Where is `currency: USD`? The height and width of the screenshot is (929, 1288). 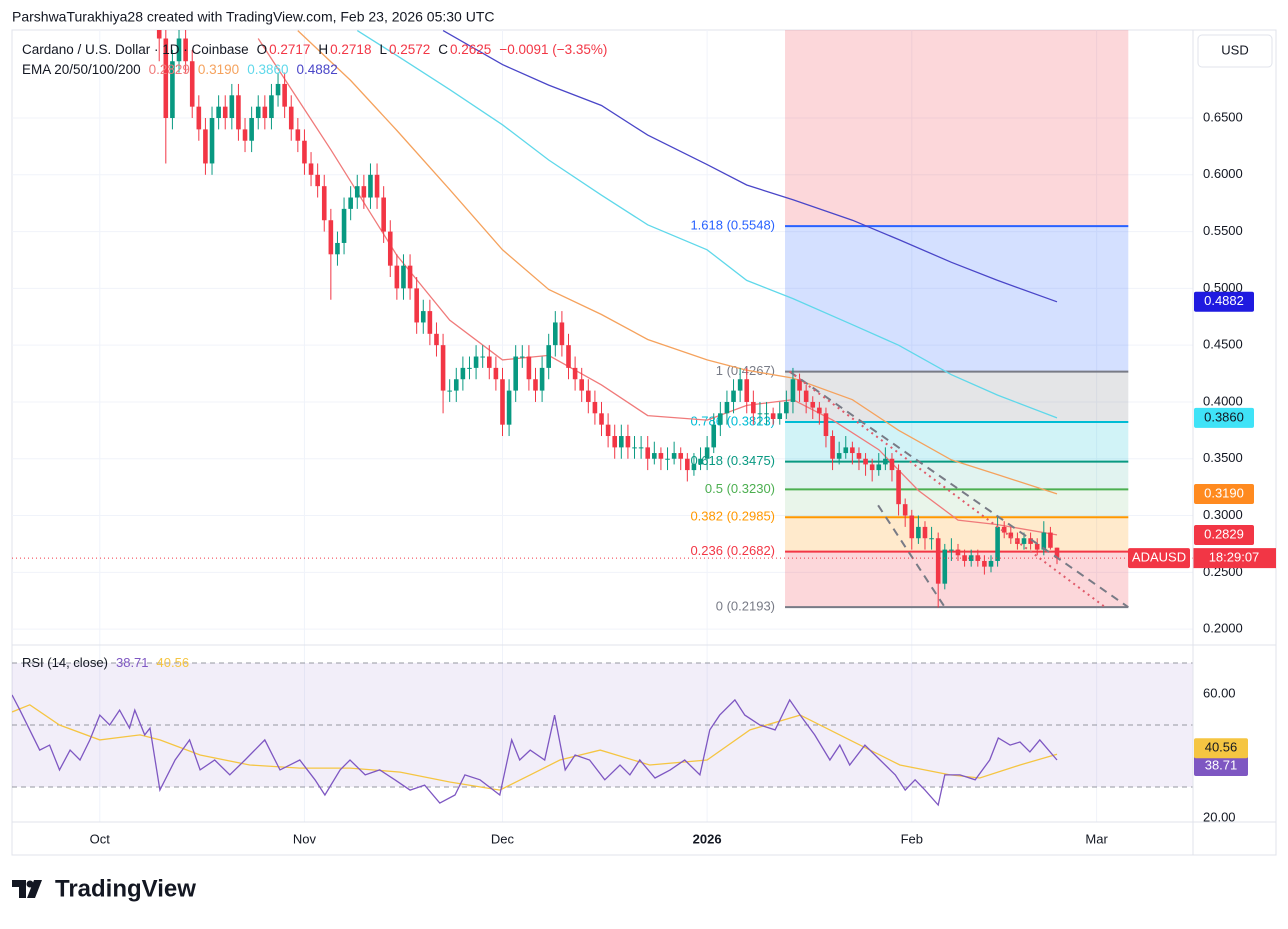
currency: USD is located at coordinates (1234, 49).